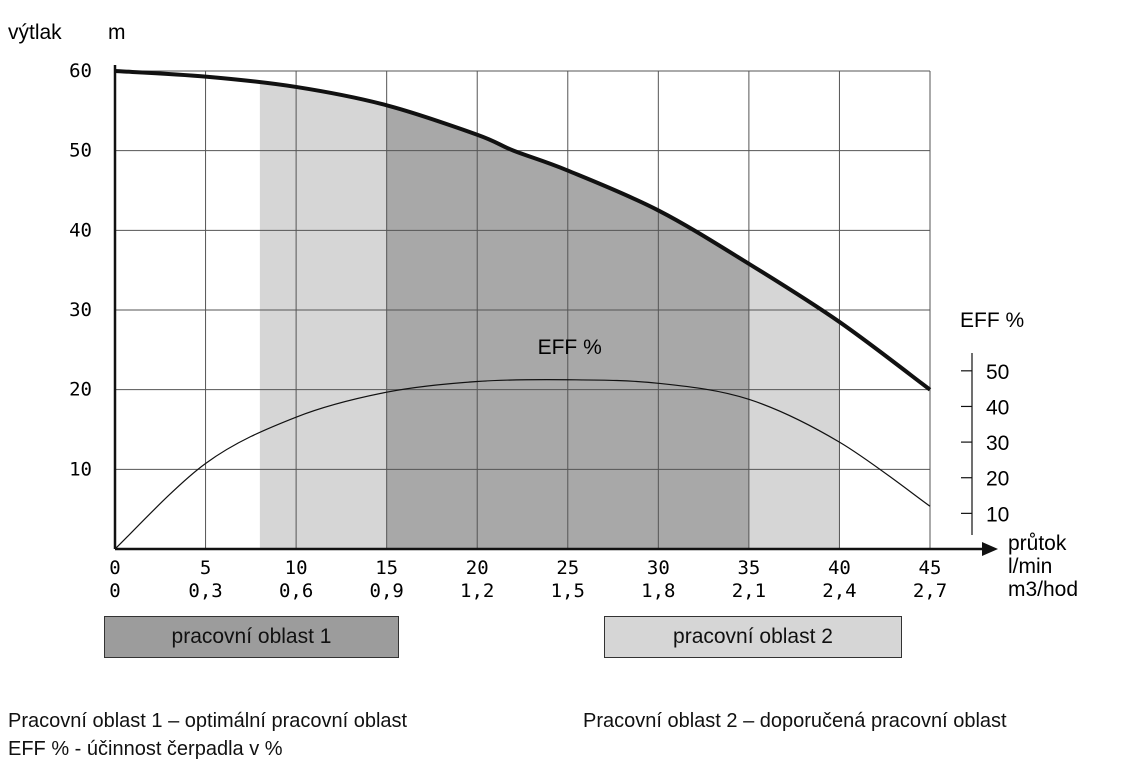 This screenshot has height=768, width=1136. Describe the element at coordinates (748, 568) in the screenshot. I see `x-tick-label: 35` at that location.